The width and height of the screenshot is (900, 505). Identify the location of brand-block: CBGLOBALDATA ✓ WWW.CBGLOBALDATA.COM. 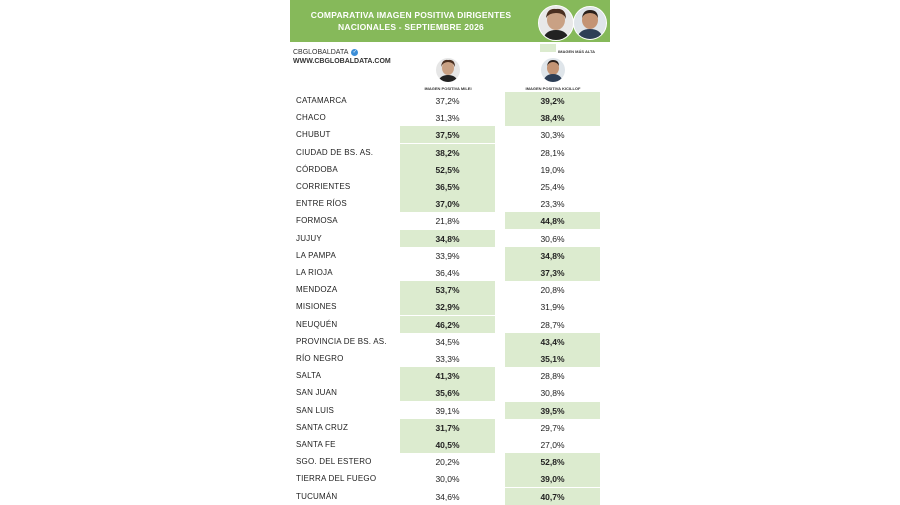
(342, 57).